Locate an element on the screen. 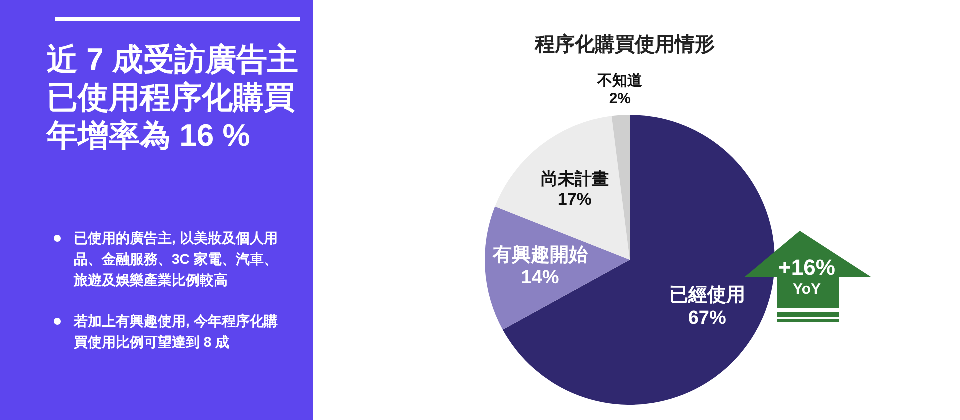 Image resolution: width=960 pixels, height=420 pixels. data-label: 2% is located at coordinates (620, 99).